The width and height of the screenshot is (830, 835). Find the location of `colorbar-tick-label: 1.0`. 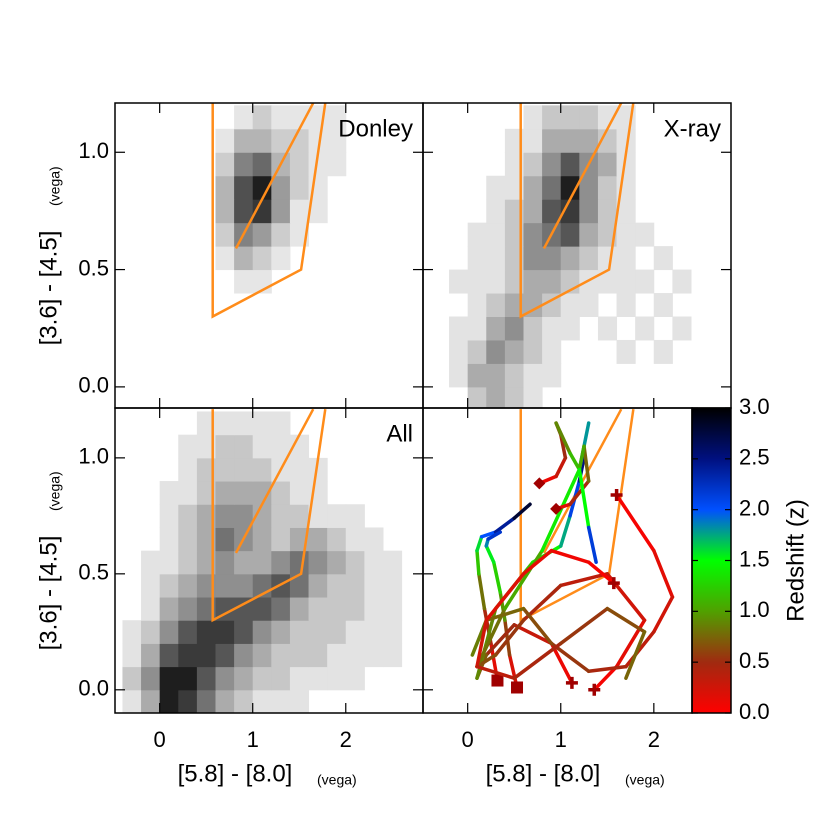

colorbar-tick-label: 1.0 is located at coordinates (754, 609).